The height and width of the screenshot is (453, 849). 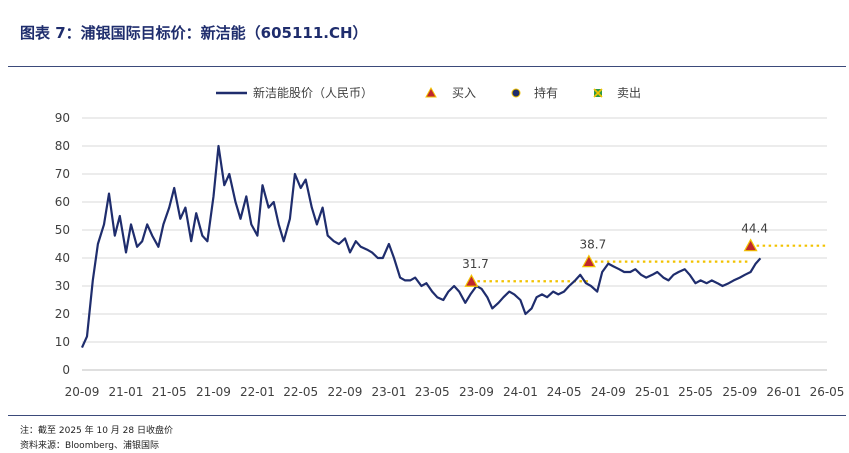 I want to click on x-tick-label: 23-09, so click(x=476, y=392).